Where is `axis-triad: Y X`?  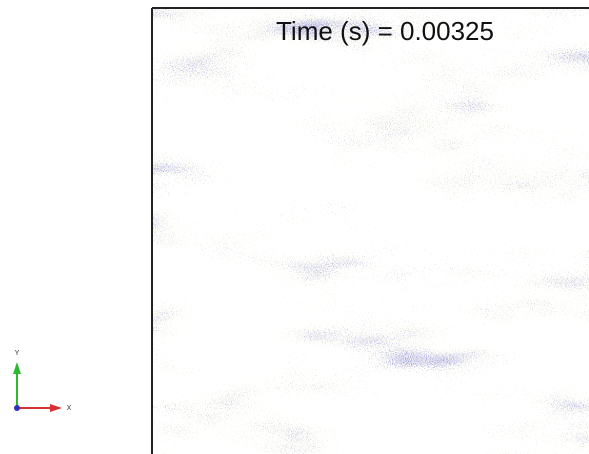 axis-triad: Y X is located at coordinates (42, 381).